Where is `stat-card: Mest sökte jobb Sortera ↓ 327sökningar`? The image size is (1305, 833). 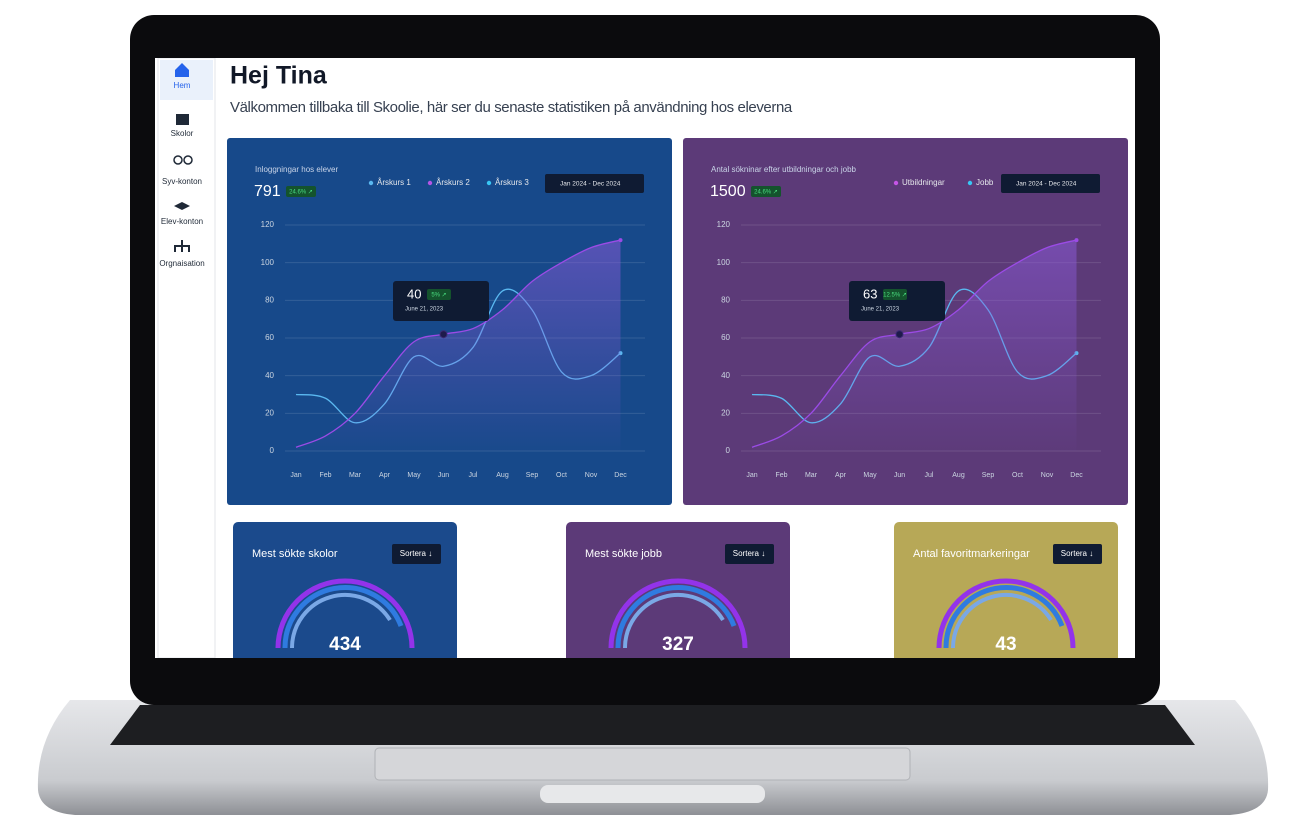 stat-card: Mest sökte jobb Sortera ↓ 327sökningar is located at coordinates (678, 594).